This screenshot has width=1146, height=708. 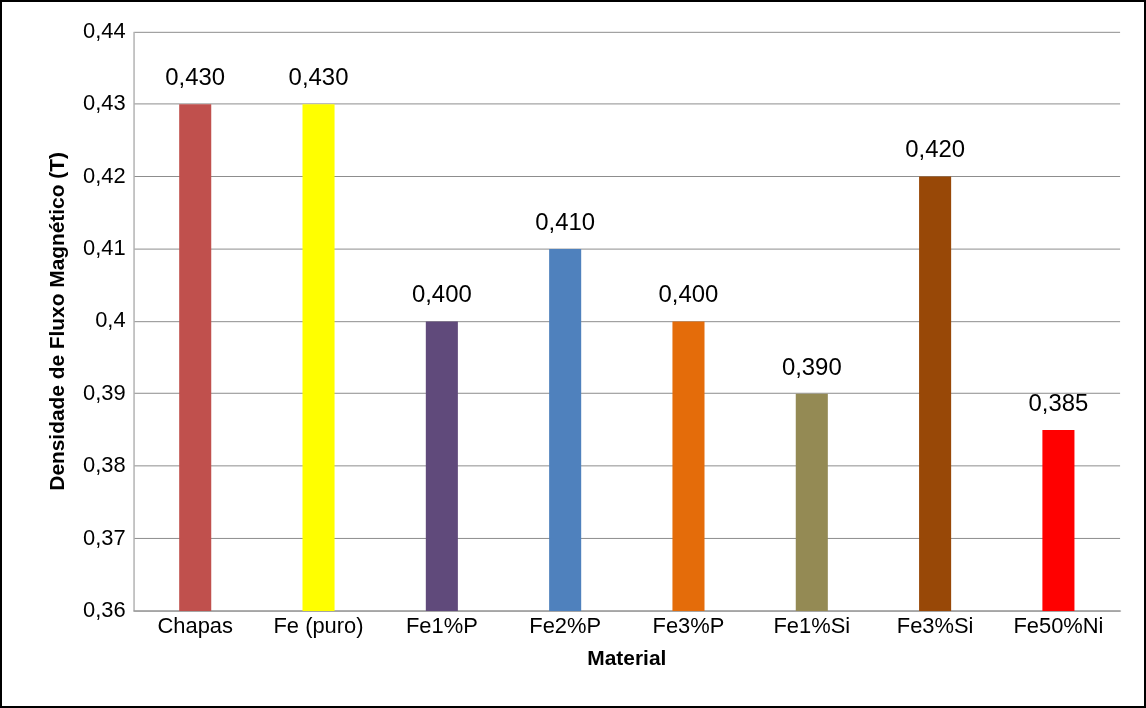 I want to click on y-tick-label: 0,44, so click(x=104, y=30).